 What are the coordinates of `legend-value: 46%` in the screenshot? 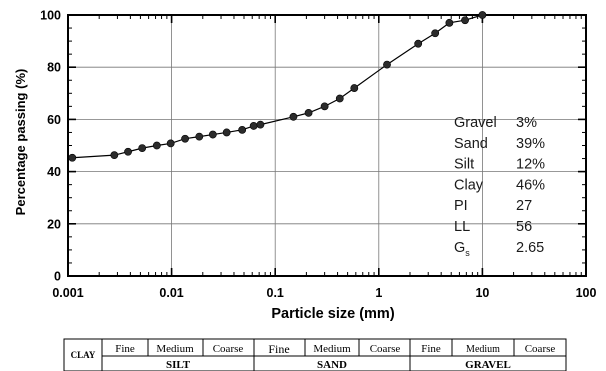 It's located at (530, 185).